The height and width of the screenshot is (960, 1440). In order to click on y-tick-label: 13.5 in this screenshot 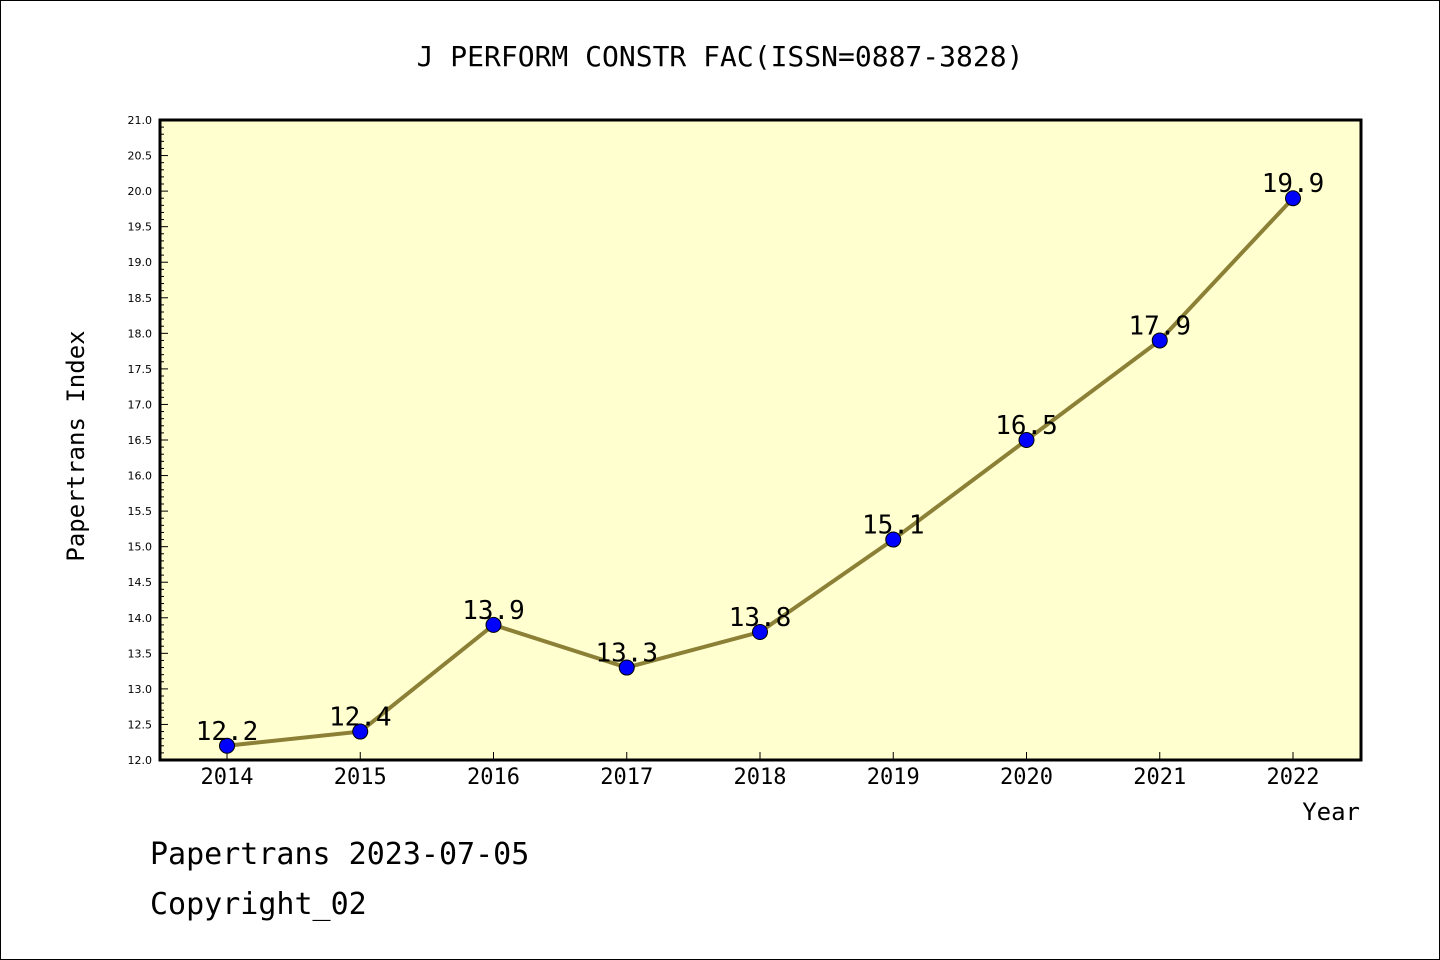, I will do `click(140, 653)`.